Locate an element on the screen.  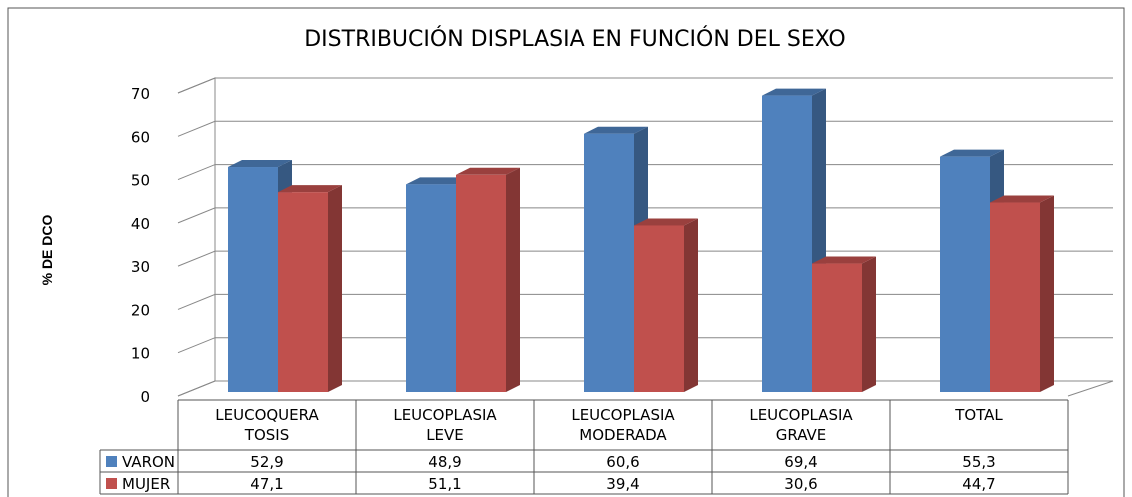
x-tick-label: LEUCOQUERA is located at coordinates (267, 415).